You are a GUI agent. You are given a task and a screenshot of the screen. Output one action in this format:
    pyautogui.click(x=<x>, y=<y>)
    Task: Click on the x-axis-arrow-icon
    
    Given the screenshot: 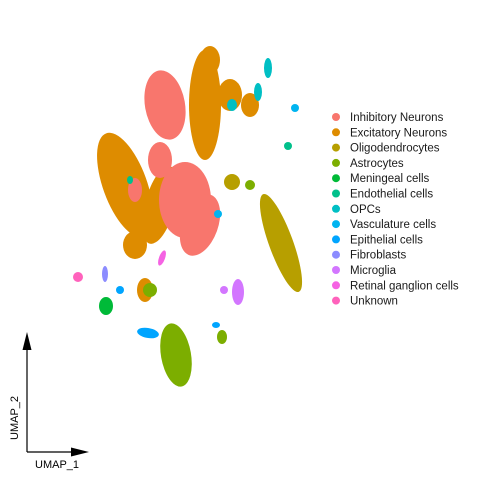 What is the action you would take?
    pyautogui.click(x=80, y=452)
    